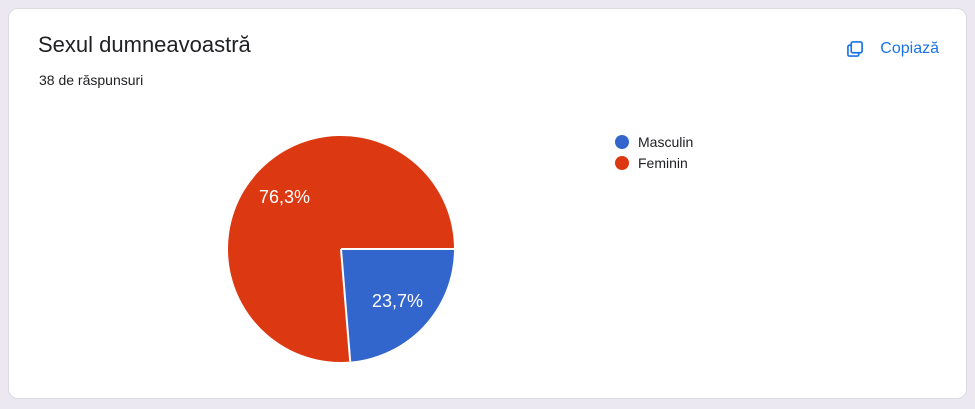  What do you see at coordinates (284, 197) in the screenshot?
I see `pie-slice-label: 76,3%` at bounding box center [284, 197].